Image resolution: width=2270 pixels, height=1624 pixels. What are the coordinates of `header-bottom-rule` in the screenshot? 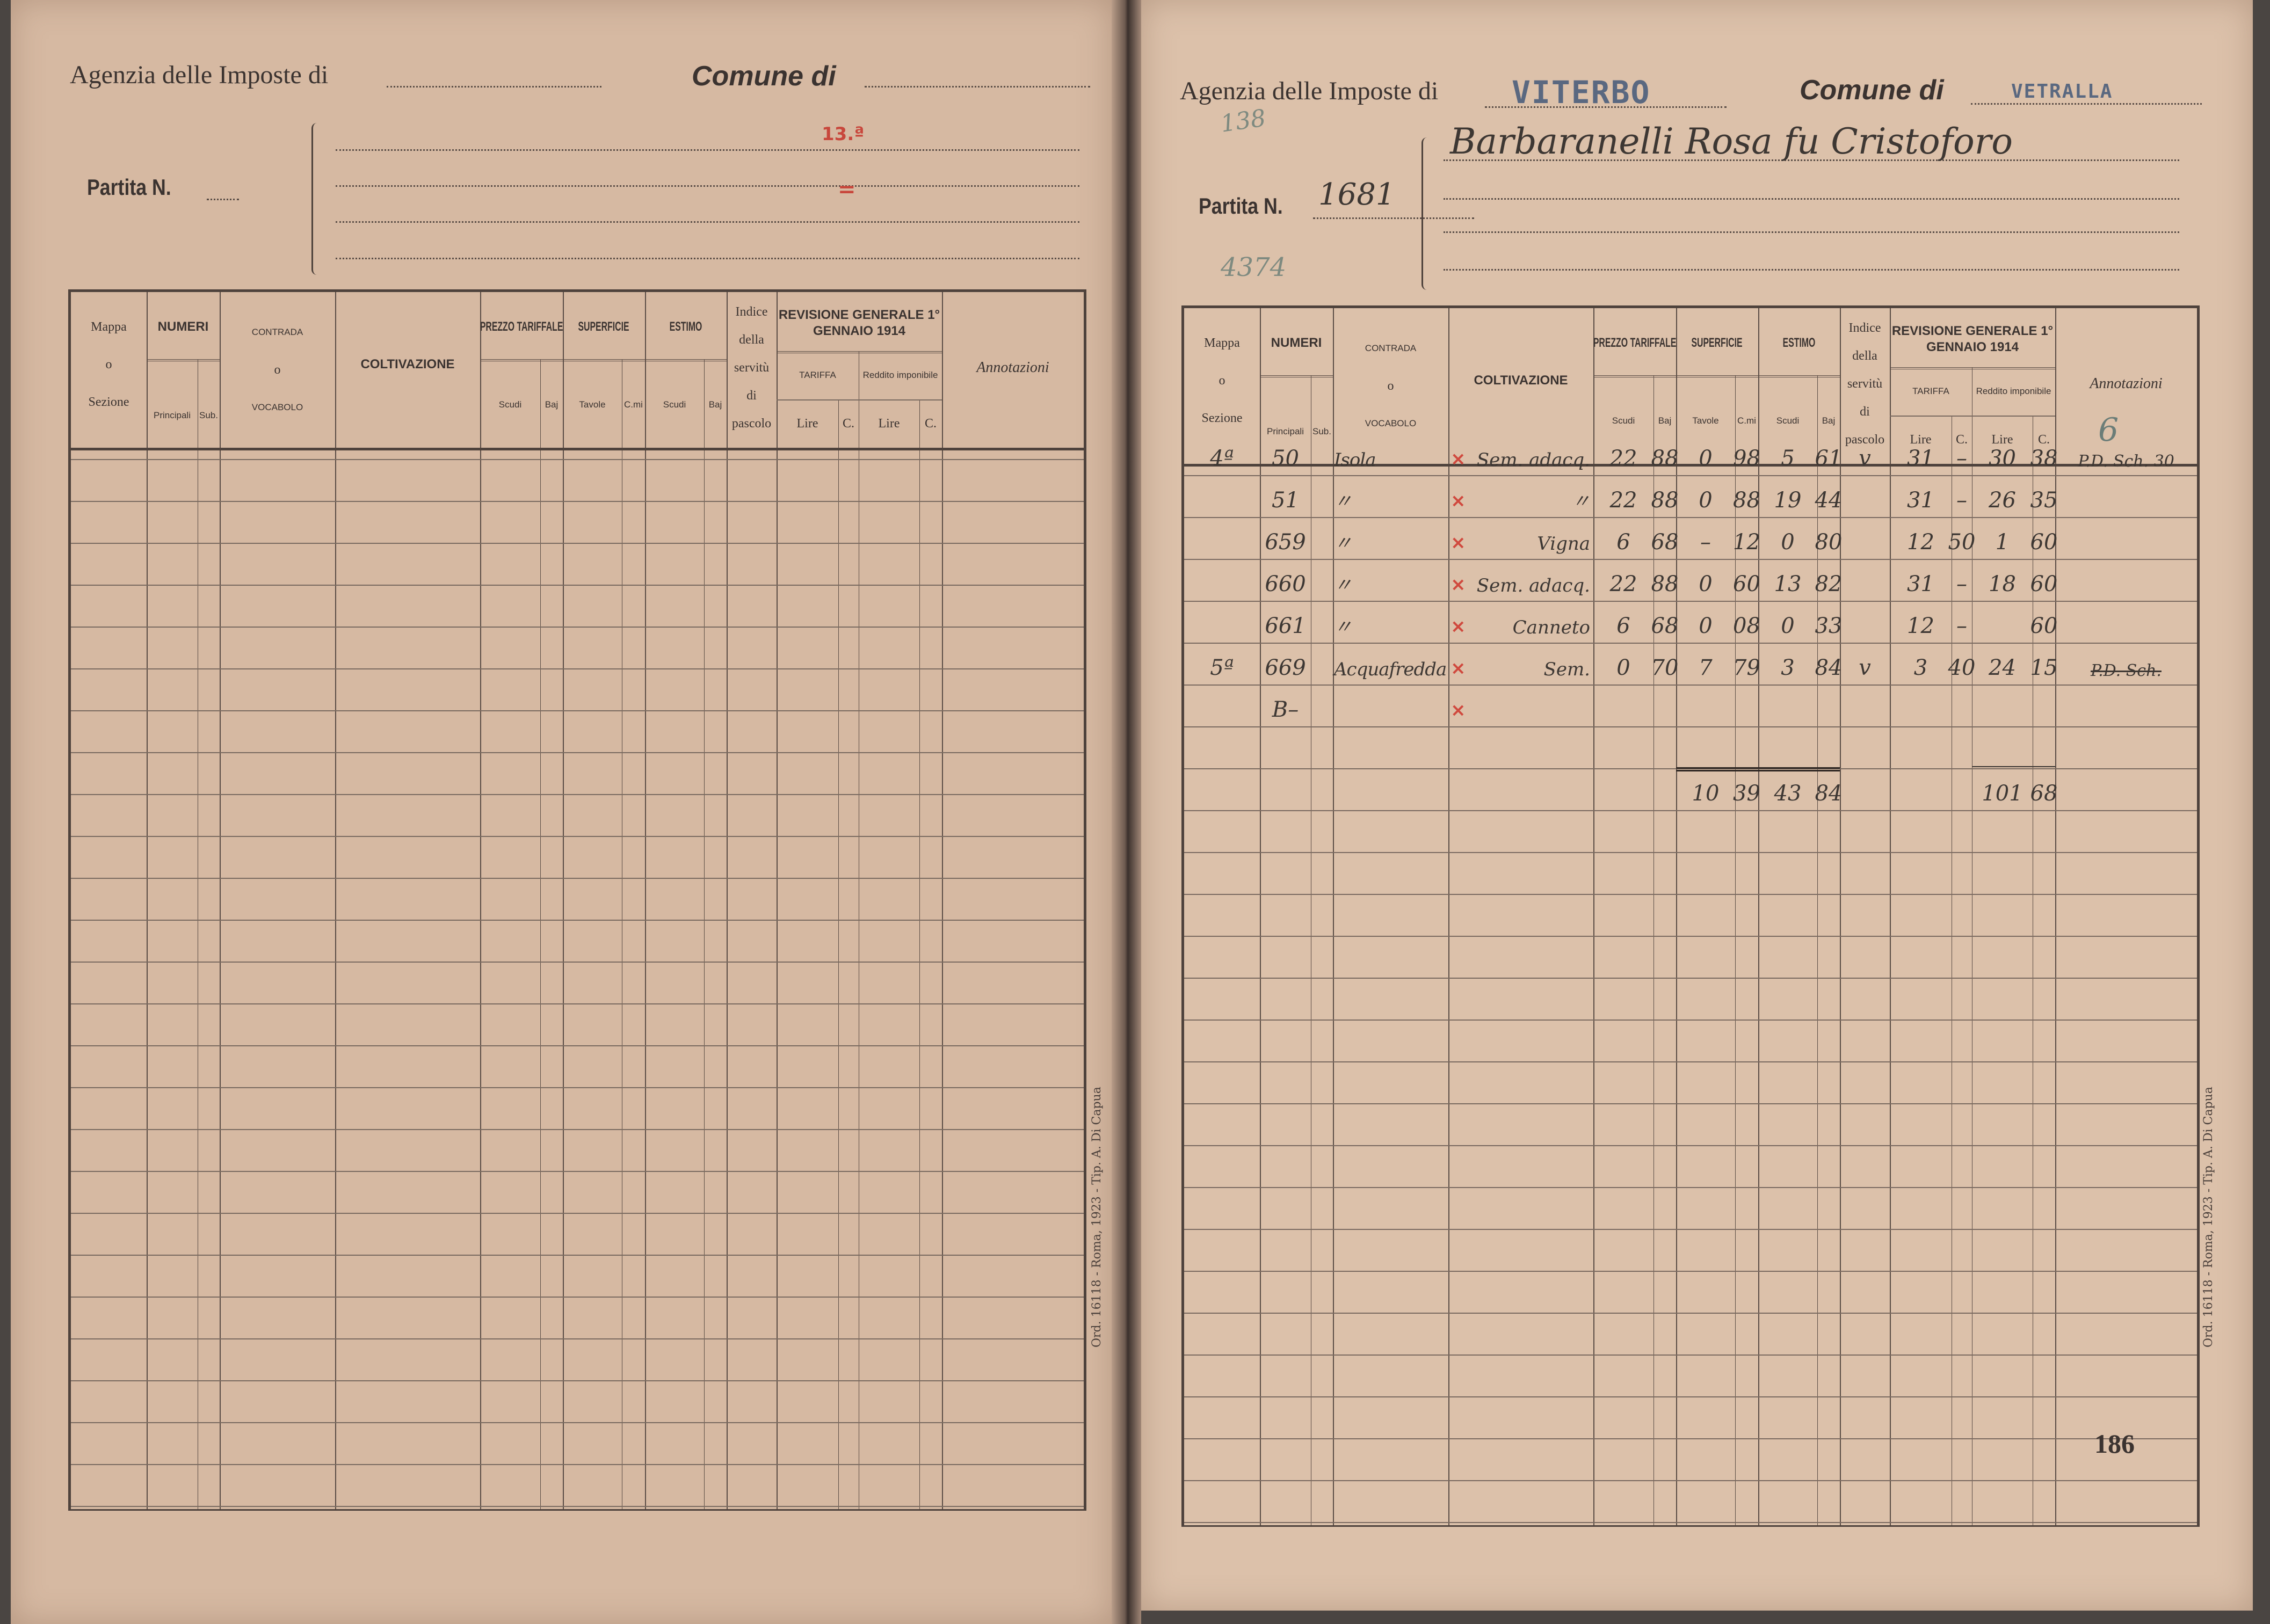 It's located at (1691, 465).